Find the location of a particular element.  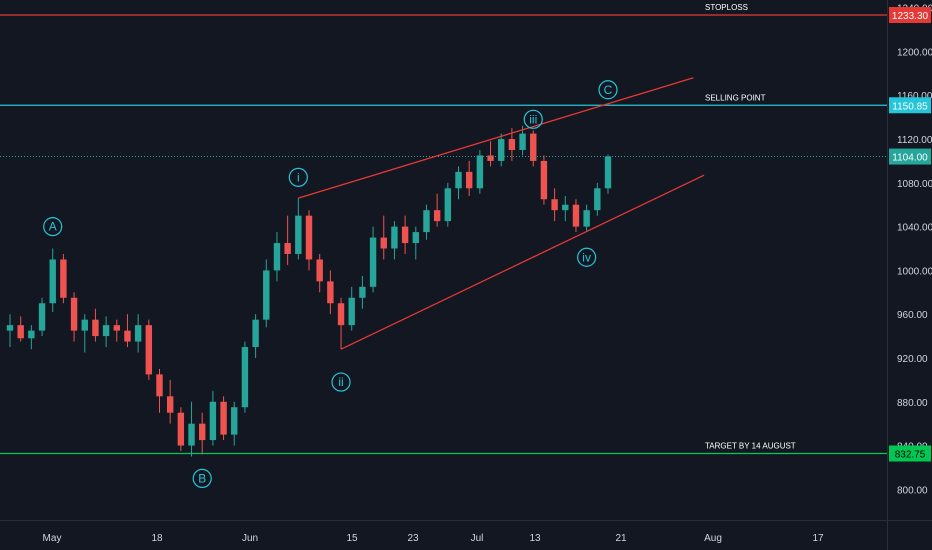

wave-label-i: i is located at coordinates (298, 177).